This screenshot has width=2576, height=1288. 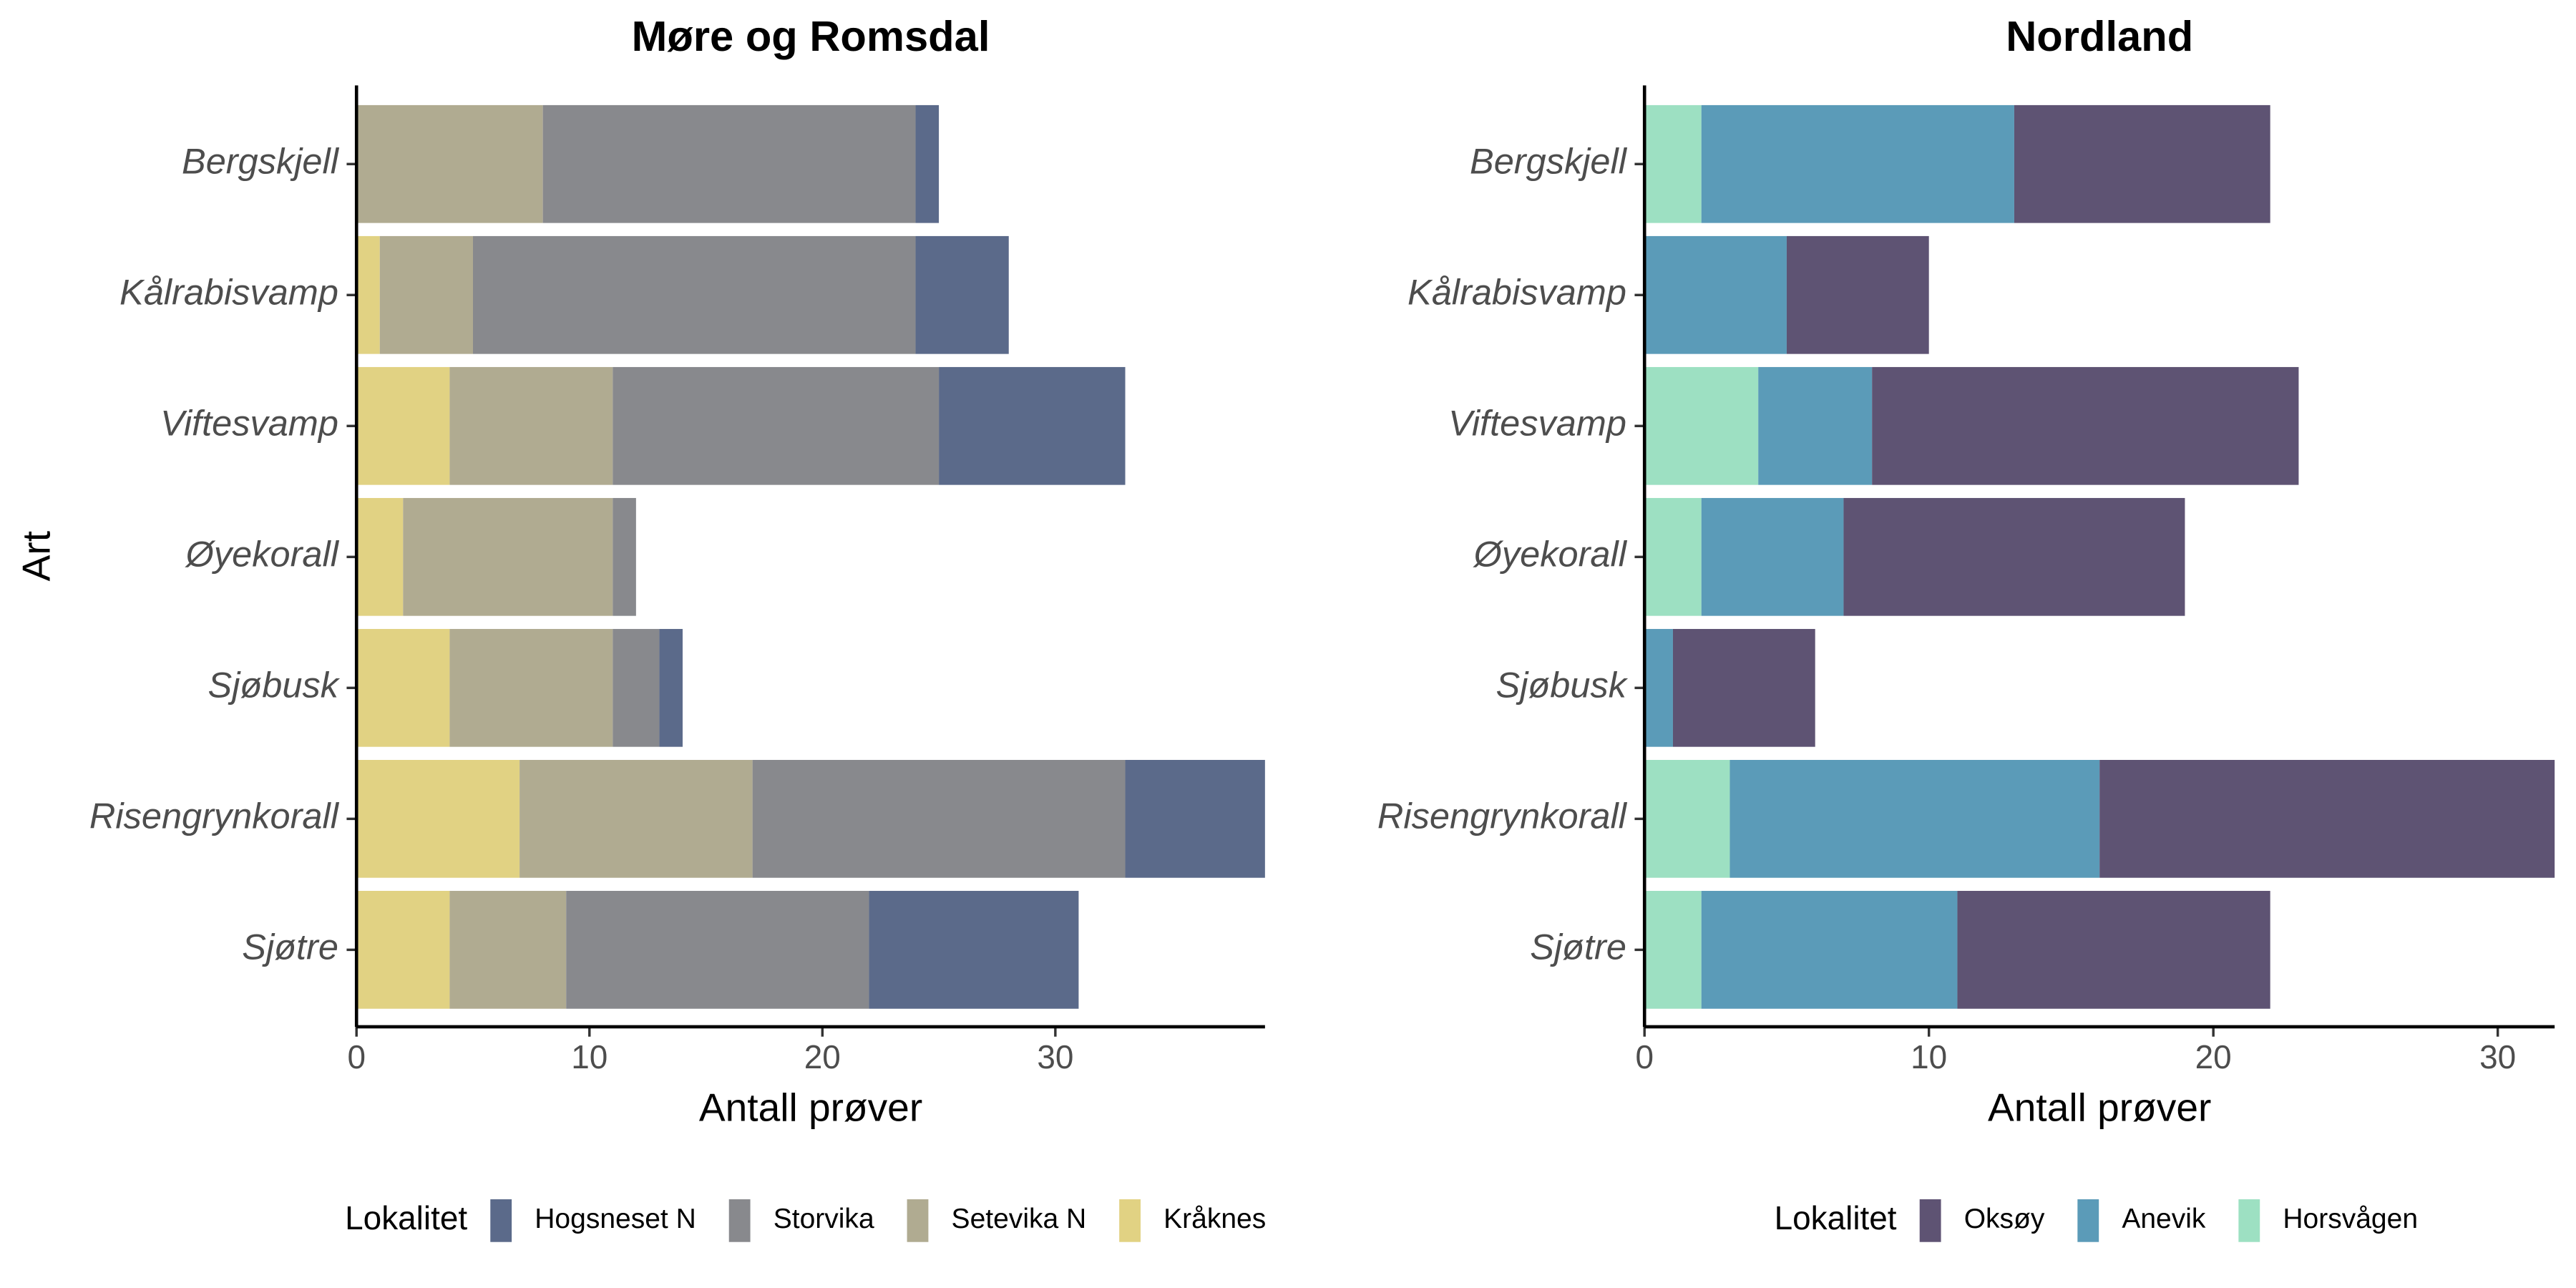 I want to click on legend-label: Storvika, so click(x=824, y=1219).